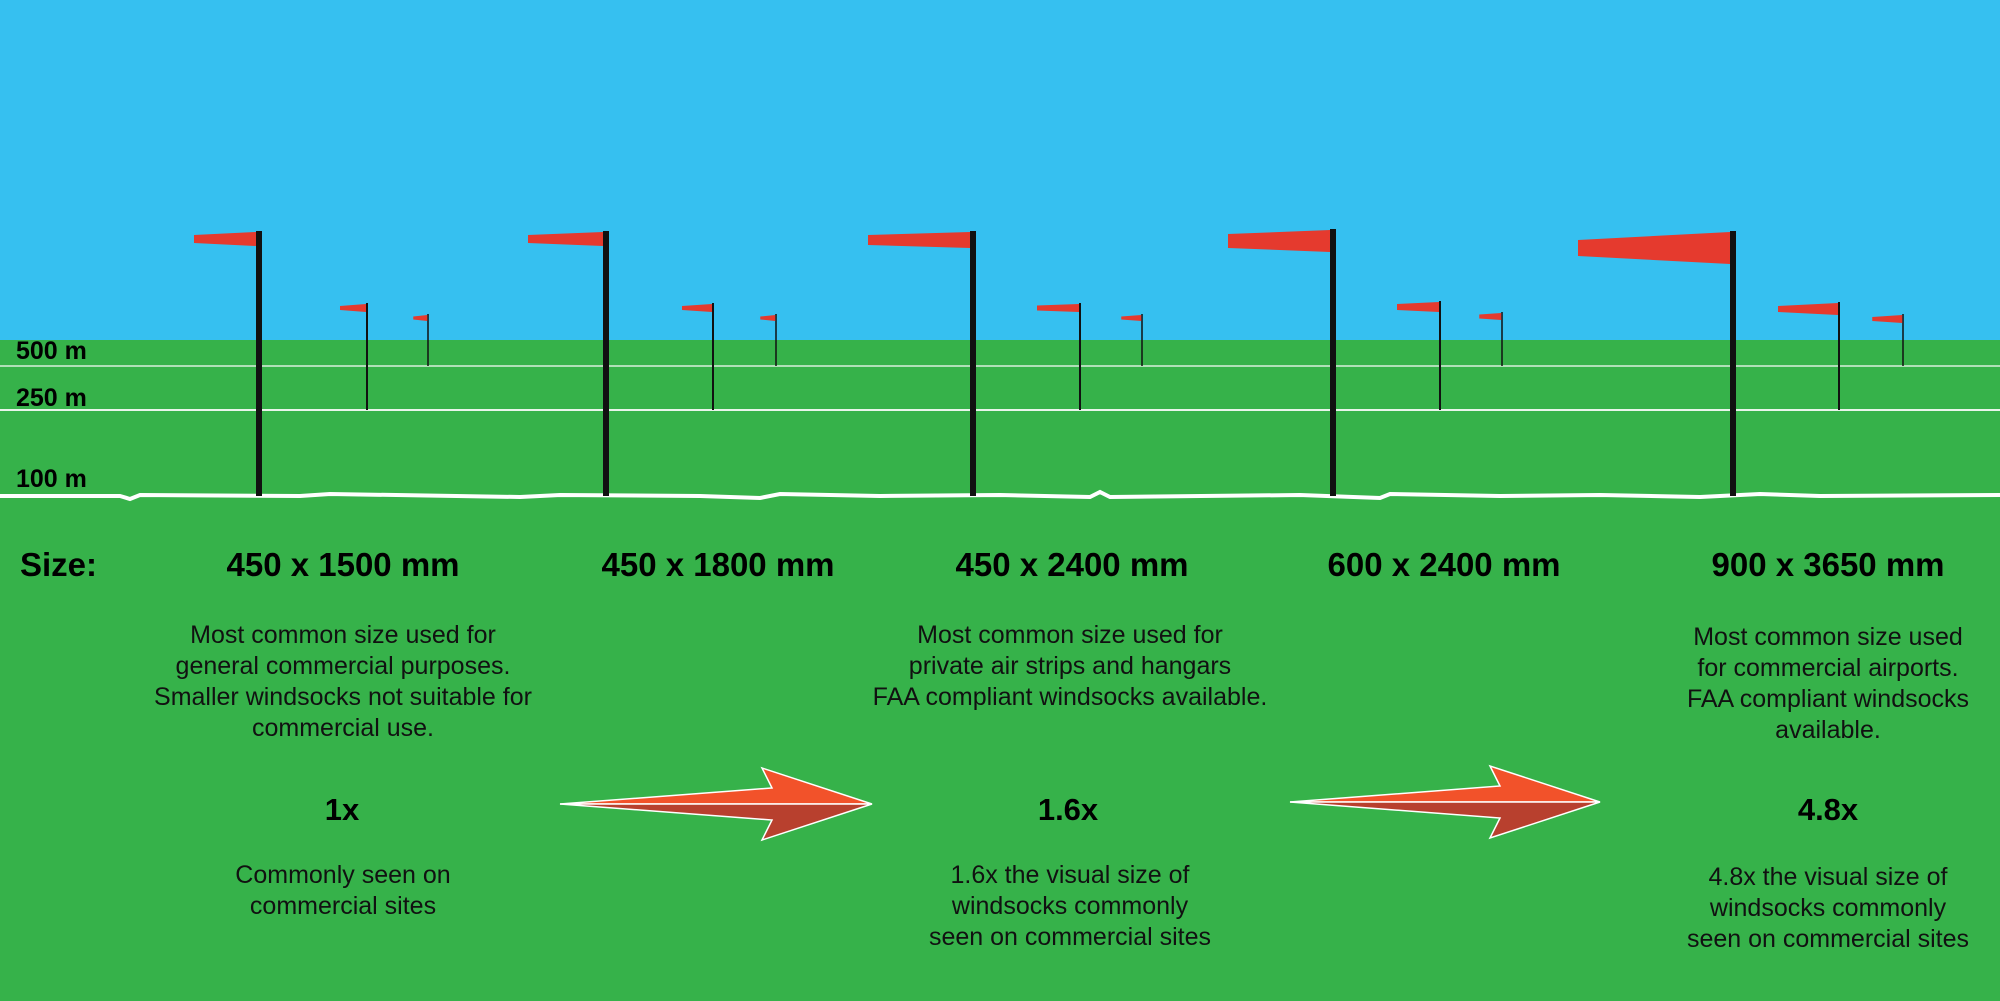  I want to click on factor-note-1x: Commonly seen on commercial sites, so click(343, 891).